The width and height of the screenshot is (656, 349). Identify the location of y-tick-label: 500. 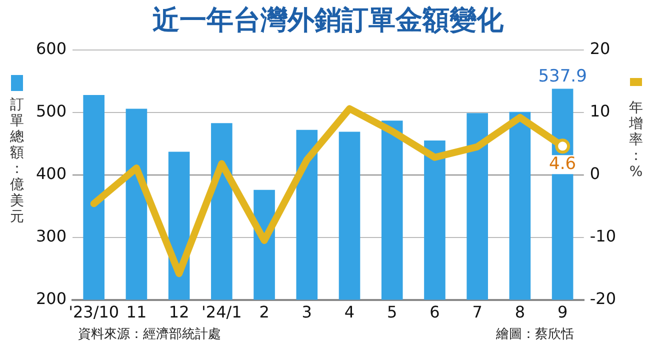
(51, 111).